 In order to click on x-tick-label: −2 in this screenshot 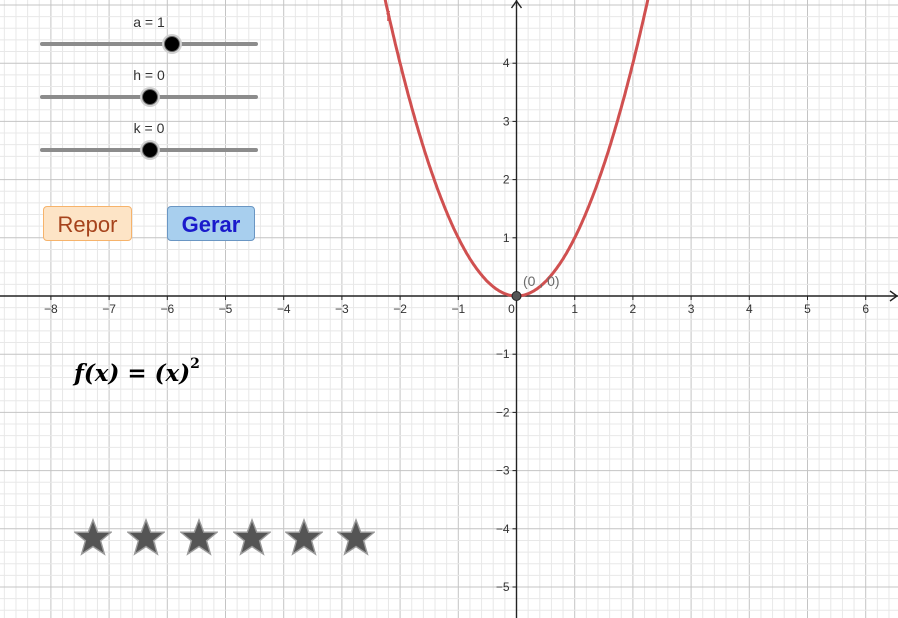, I will do `click(400, 309)`.